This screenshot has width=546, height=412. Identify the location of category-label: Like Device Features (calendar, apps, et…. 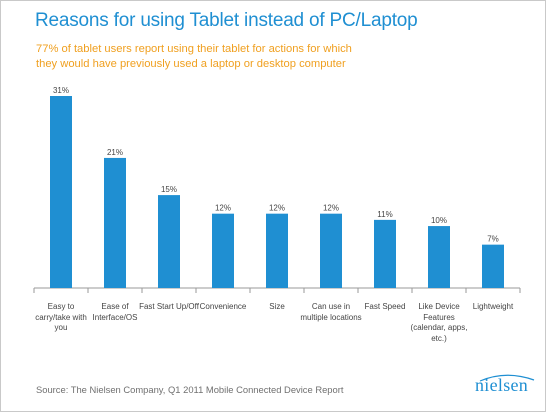
(439, 322).